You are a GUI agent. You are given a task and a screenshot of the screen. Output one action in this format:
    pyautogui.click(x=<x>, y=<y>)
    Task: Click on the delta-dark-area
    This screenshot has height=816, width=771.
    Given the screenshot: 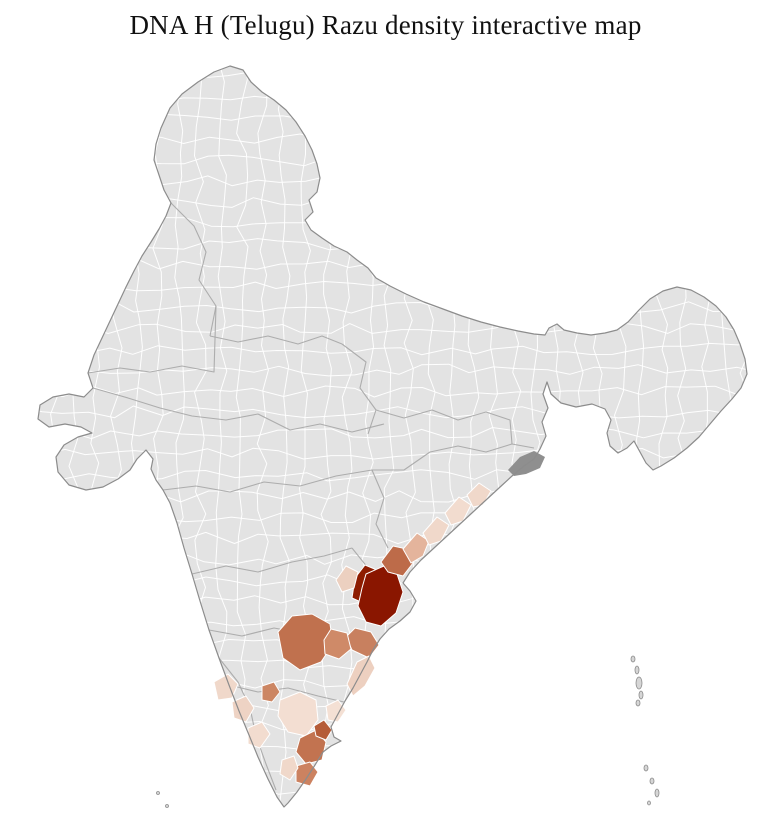 What is the action you would take?
    pyautogui.click(x=526, y=463)
    